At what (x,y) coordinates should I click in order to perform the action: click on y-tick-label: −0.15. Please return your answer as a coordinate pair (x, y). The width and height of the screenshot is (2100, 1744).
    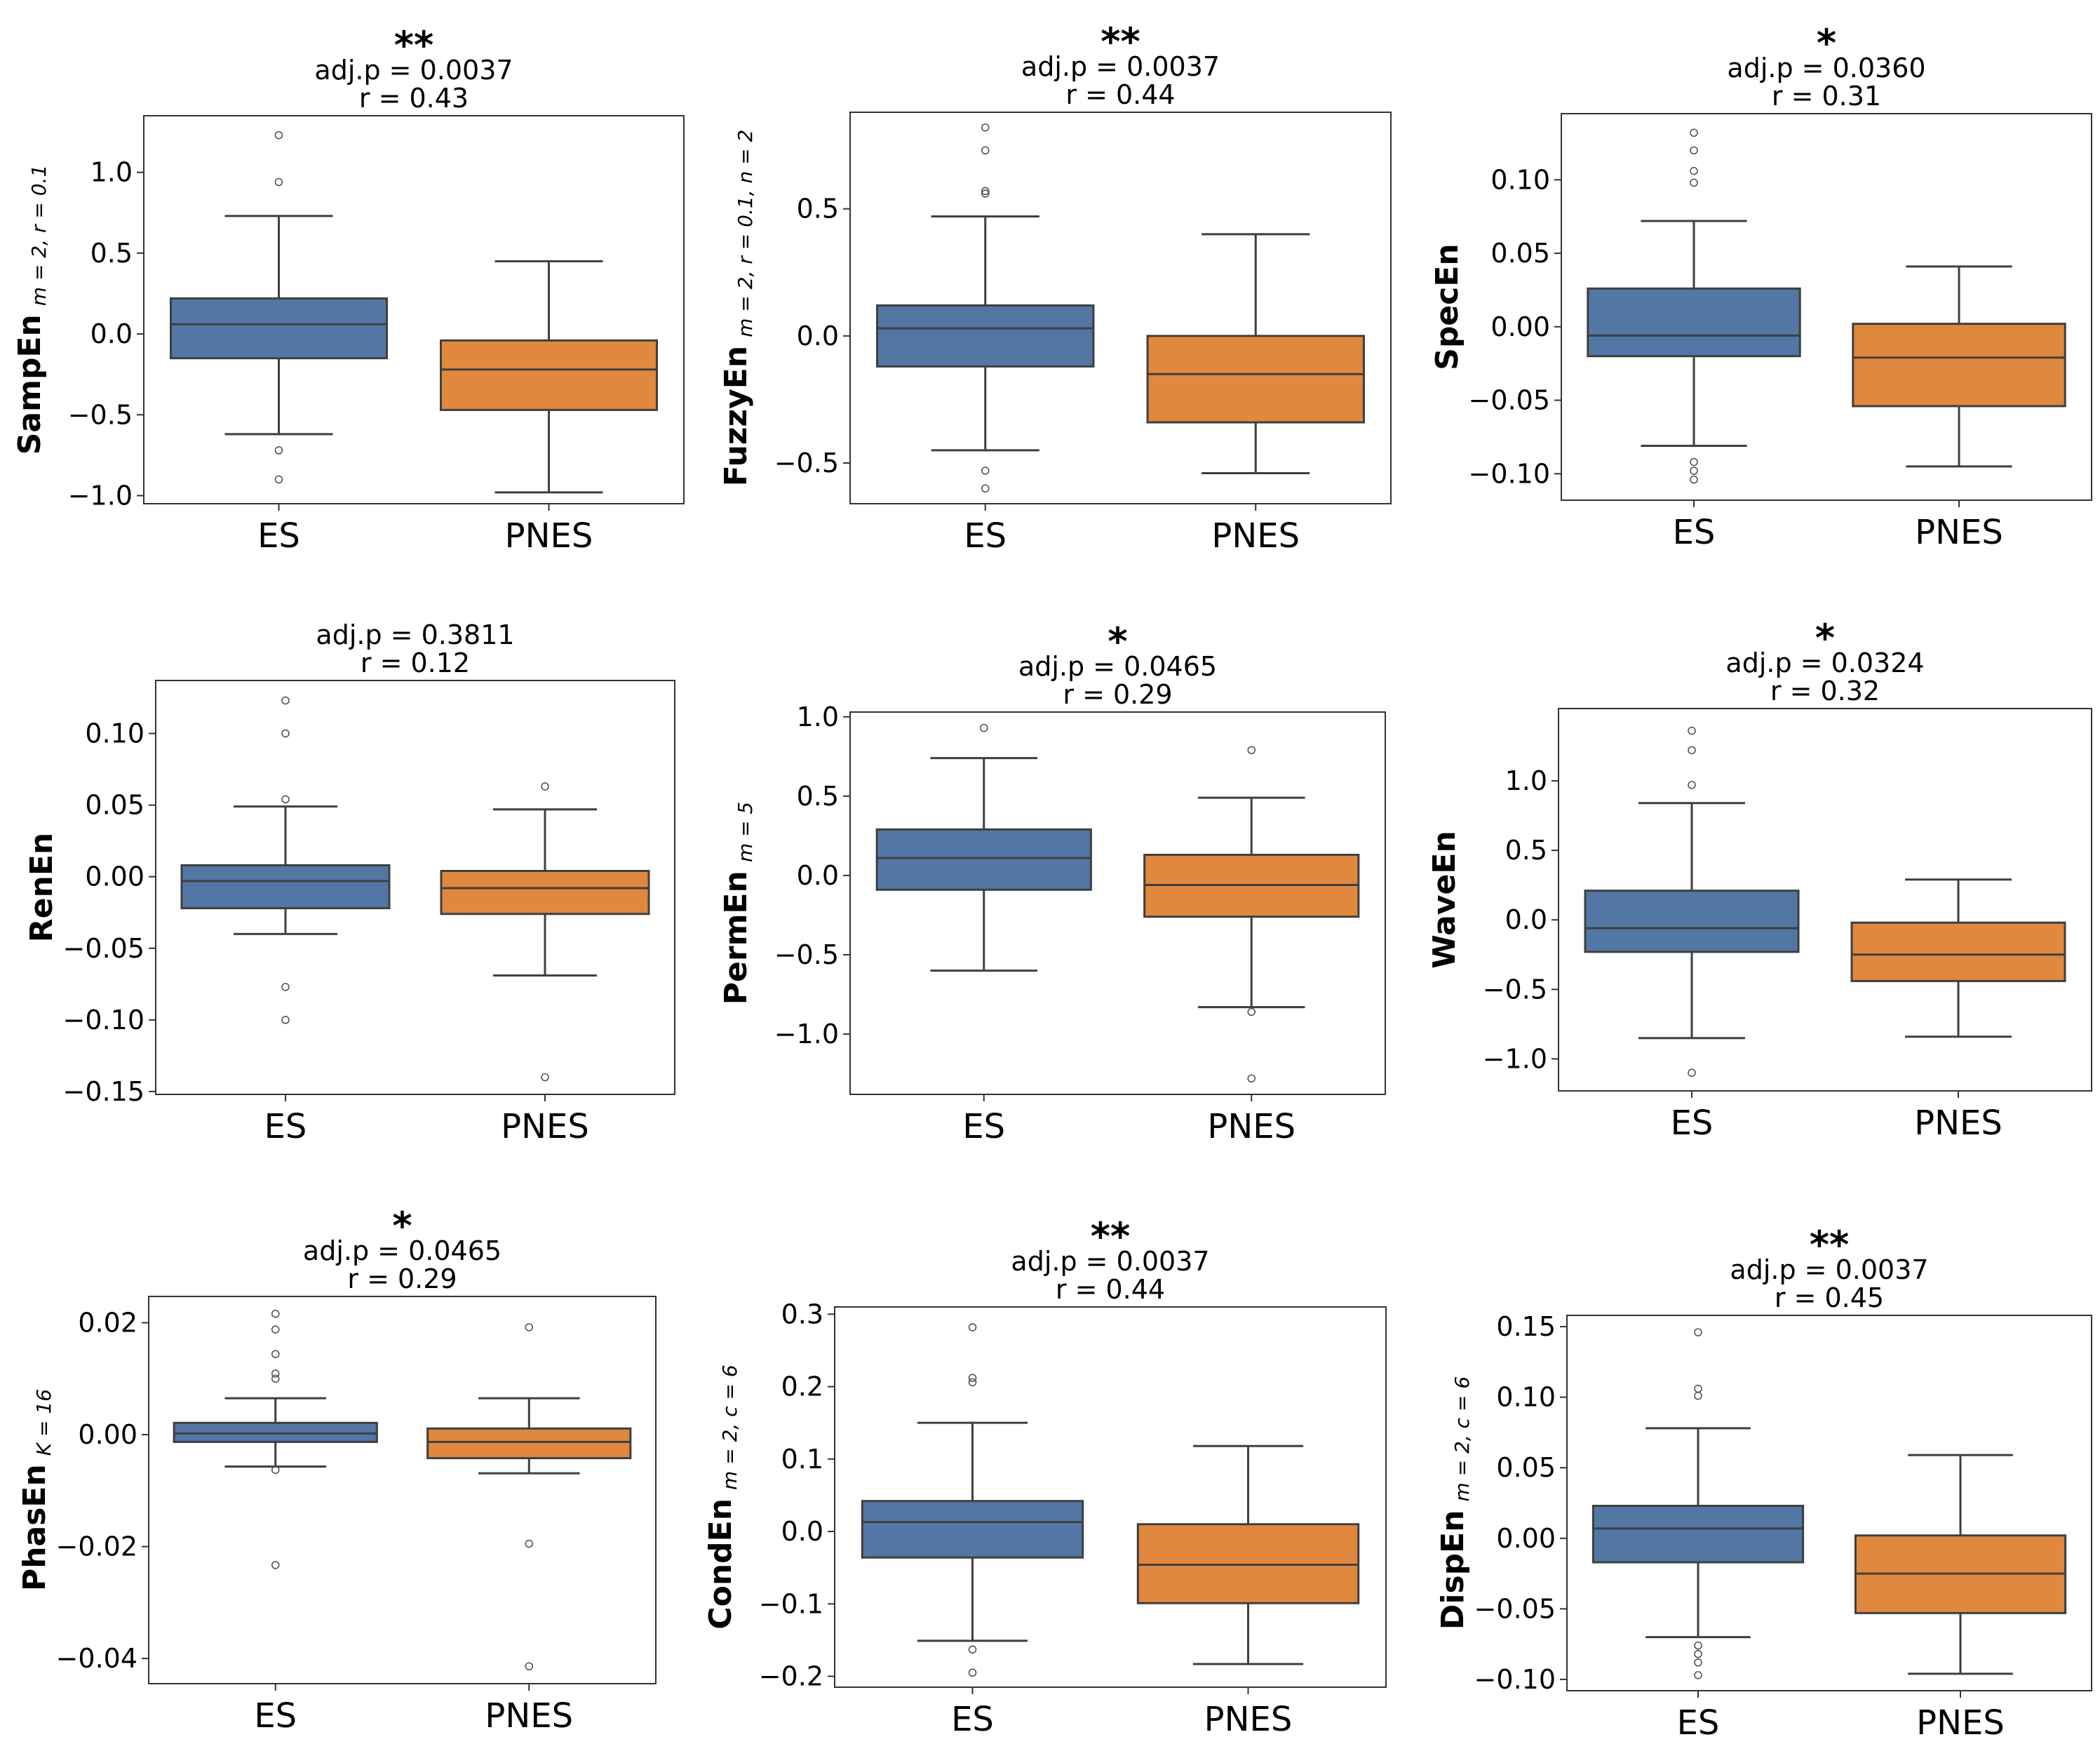
    Looking at the image, I should click on (103, 1091).